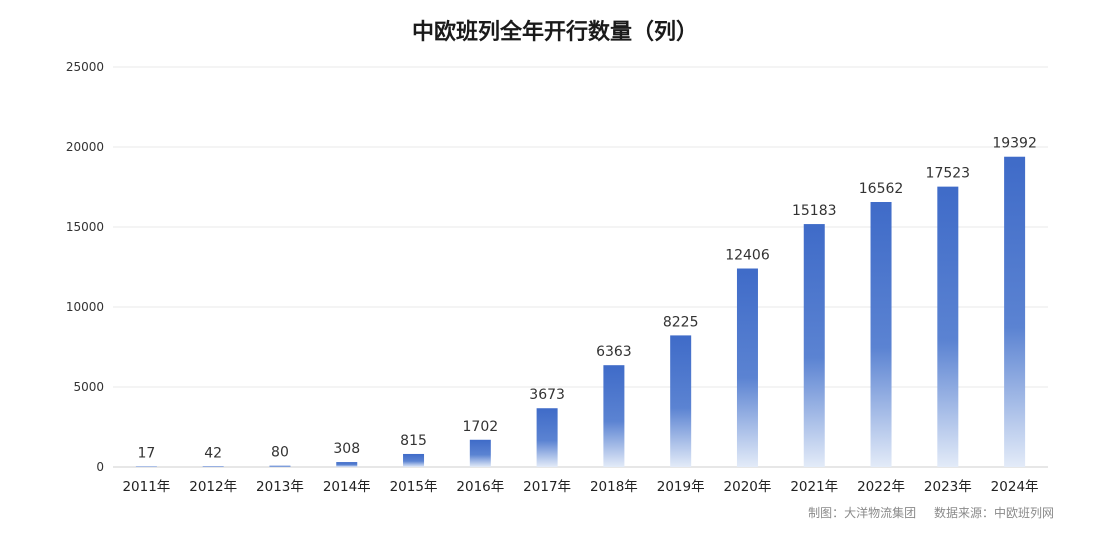 The width and height of the screenshot is (1110, 537). I want to click on y-tick-label: 20000, so click(85, 147).